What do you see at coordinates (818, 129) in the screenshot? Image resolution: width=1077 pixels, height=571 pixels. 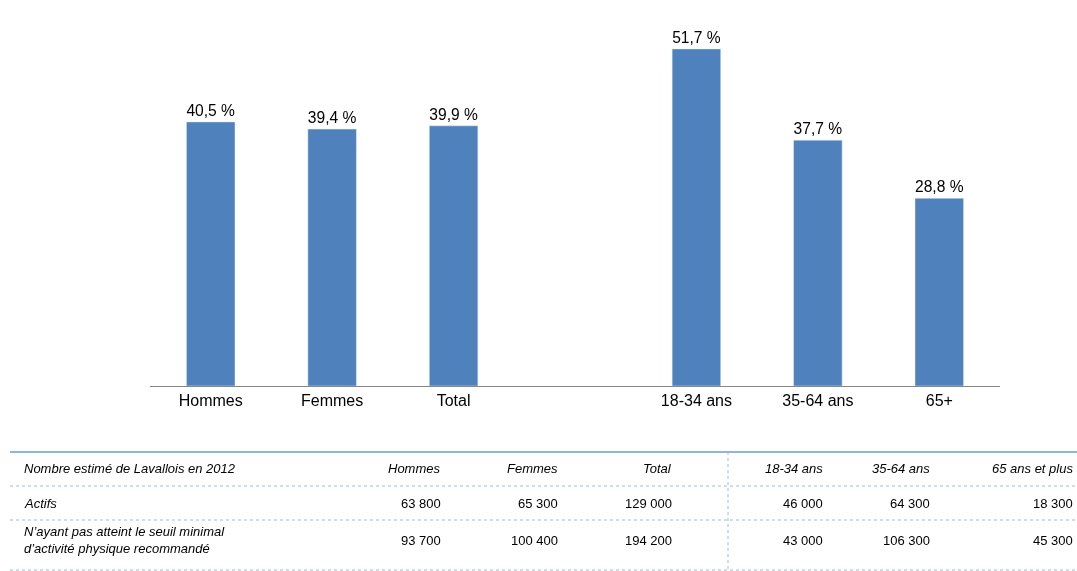 I see `data-label: 37,7 %` at bounding box center [818, 129].